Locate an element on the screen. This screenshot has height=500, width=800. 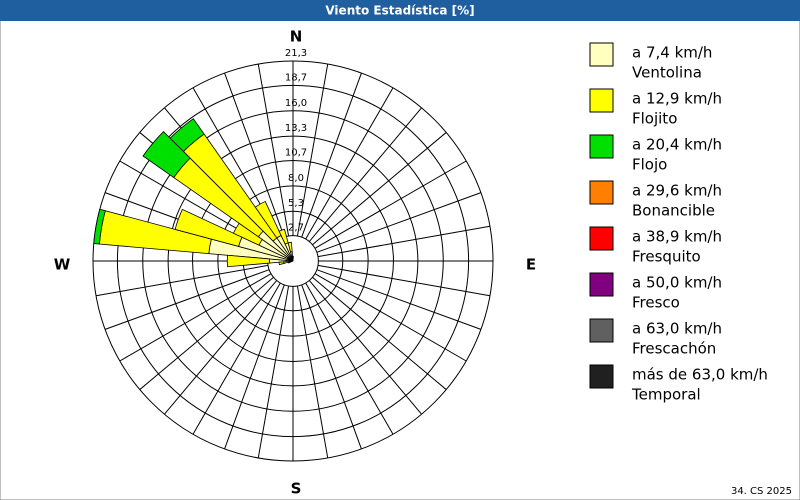
title-bar is located at coordinates (400, 10).